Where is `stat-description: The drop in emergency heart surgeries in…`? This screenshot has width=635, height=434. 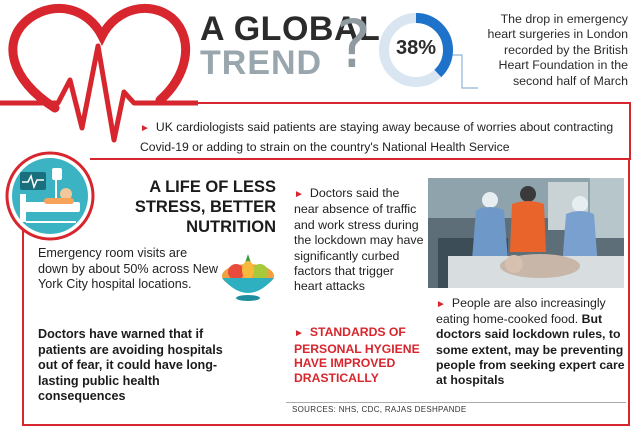
stat-description: The drop in emergency heart surgeries in… is located at coordinates (557, 50).